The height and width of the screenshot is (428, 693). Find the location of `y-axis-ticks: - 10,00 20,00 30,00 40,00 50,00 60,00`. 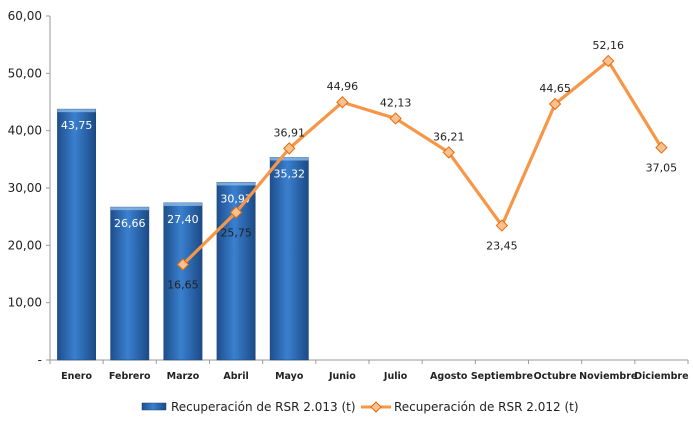

y-axis-ticks: - 10,00 20,00 30,00 40,00 50,00 60,00 is located at coordinates (29, 188).